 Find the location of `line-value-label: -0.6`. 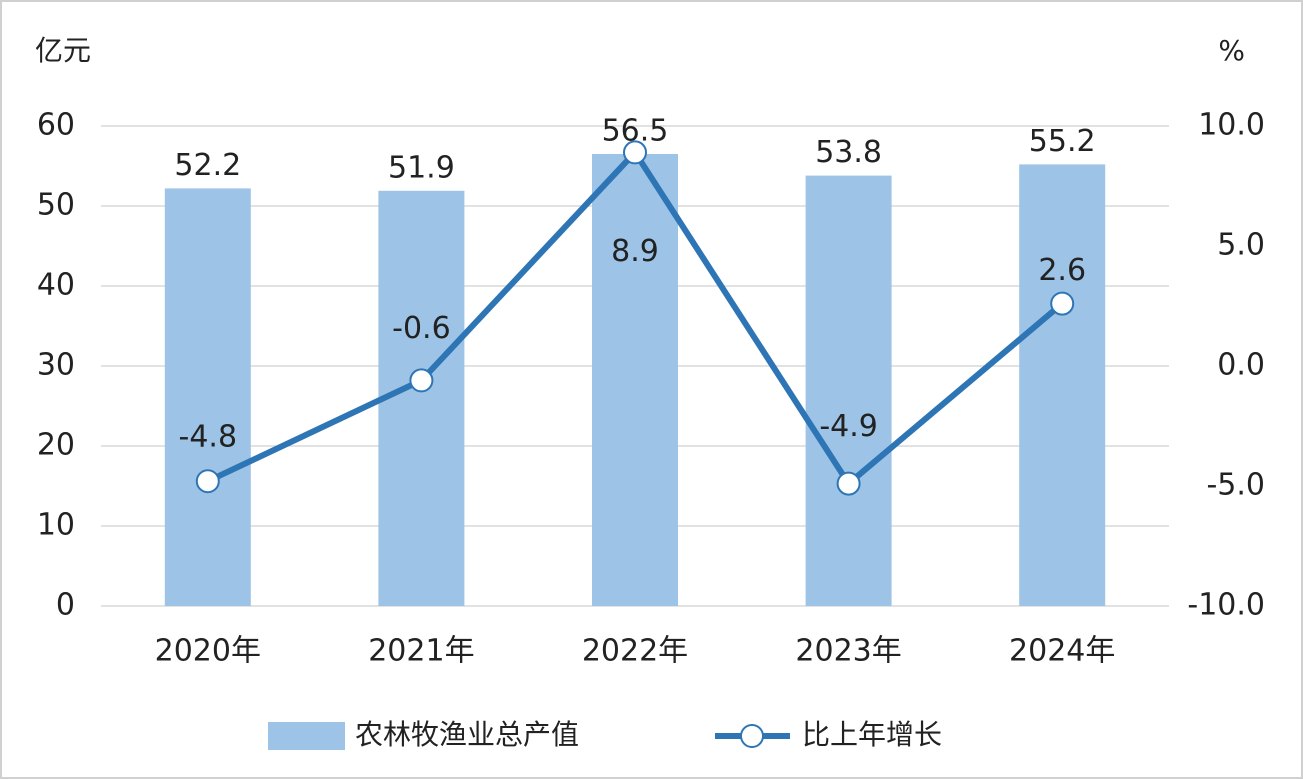

line-value-label: -0.6 is located at coordinates (421, 328).